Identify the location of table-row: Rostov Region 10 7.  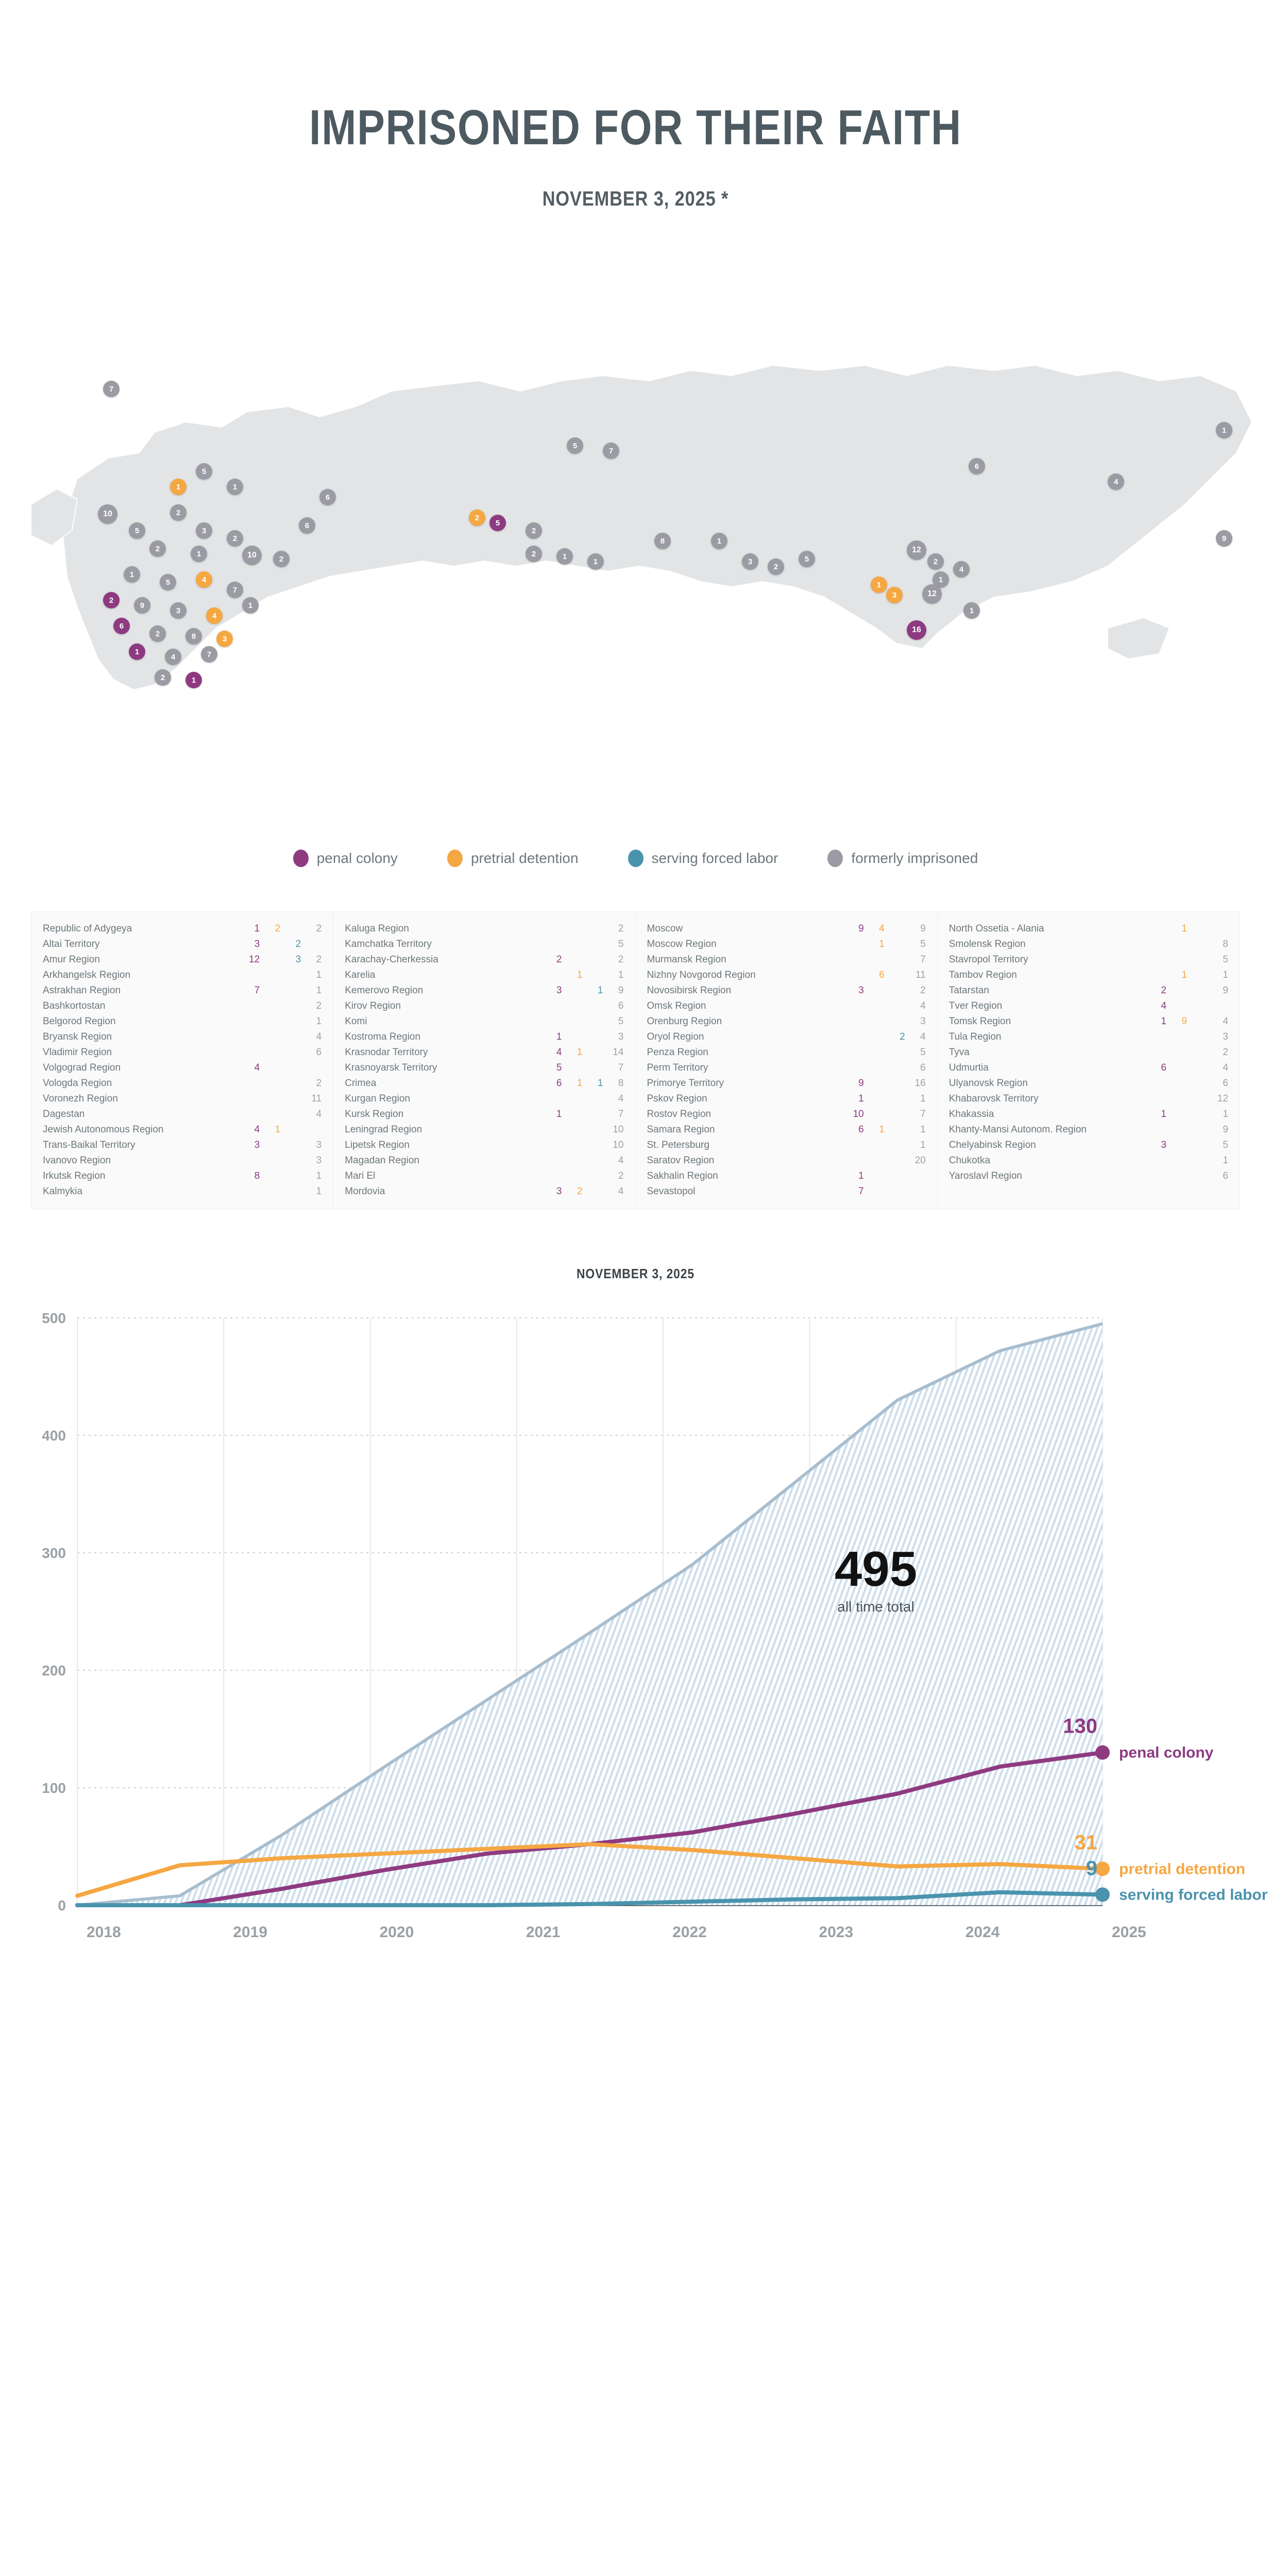
(786, 1114).